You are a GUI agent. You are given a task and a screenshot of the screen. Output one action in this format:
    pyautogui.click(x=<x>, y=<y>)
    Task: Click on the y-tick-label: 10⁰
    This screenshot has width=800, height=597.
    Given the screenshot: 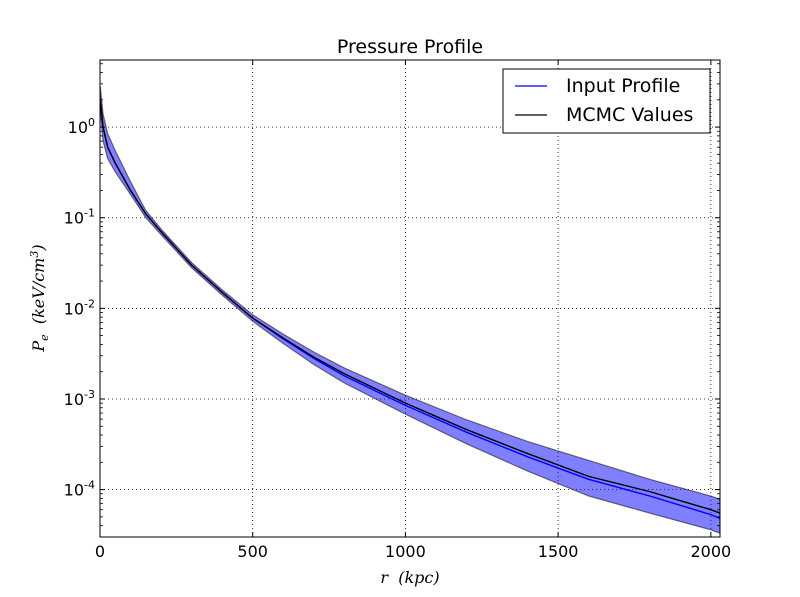 What is the action you would take?
    pyautogui.click(x=81, y=126)
    